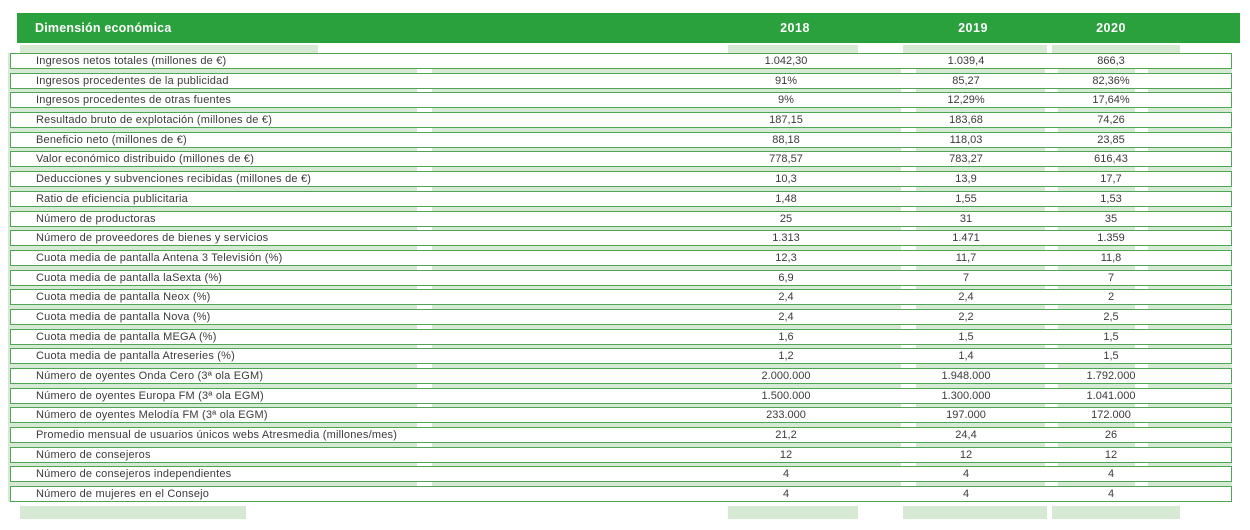 This screenshot has width=1250, height=530. I want to click on value-2018: 233.000, so click(786, 415).